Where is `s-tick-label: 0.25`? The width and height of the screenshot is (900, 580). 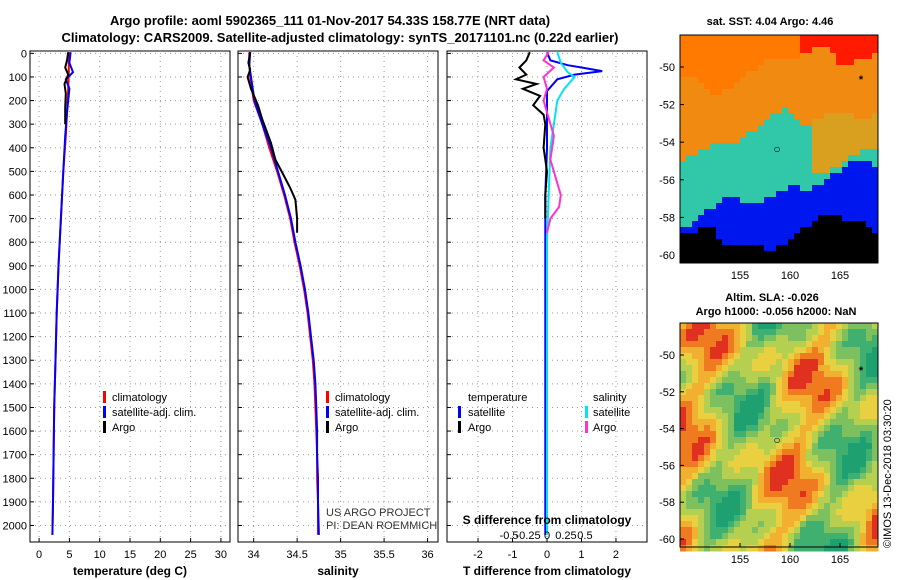 s-tick-label: 0.25 is located at coordinates (565, 536).